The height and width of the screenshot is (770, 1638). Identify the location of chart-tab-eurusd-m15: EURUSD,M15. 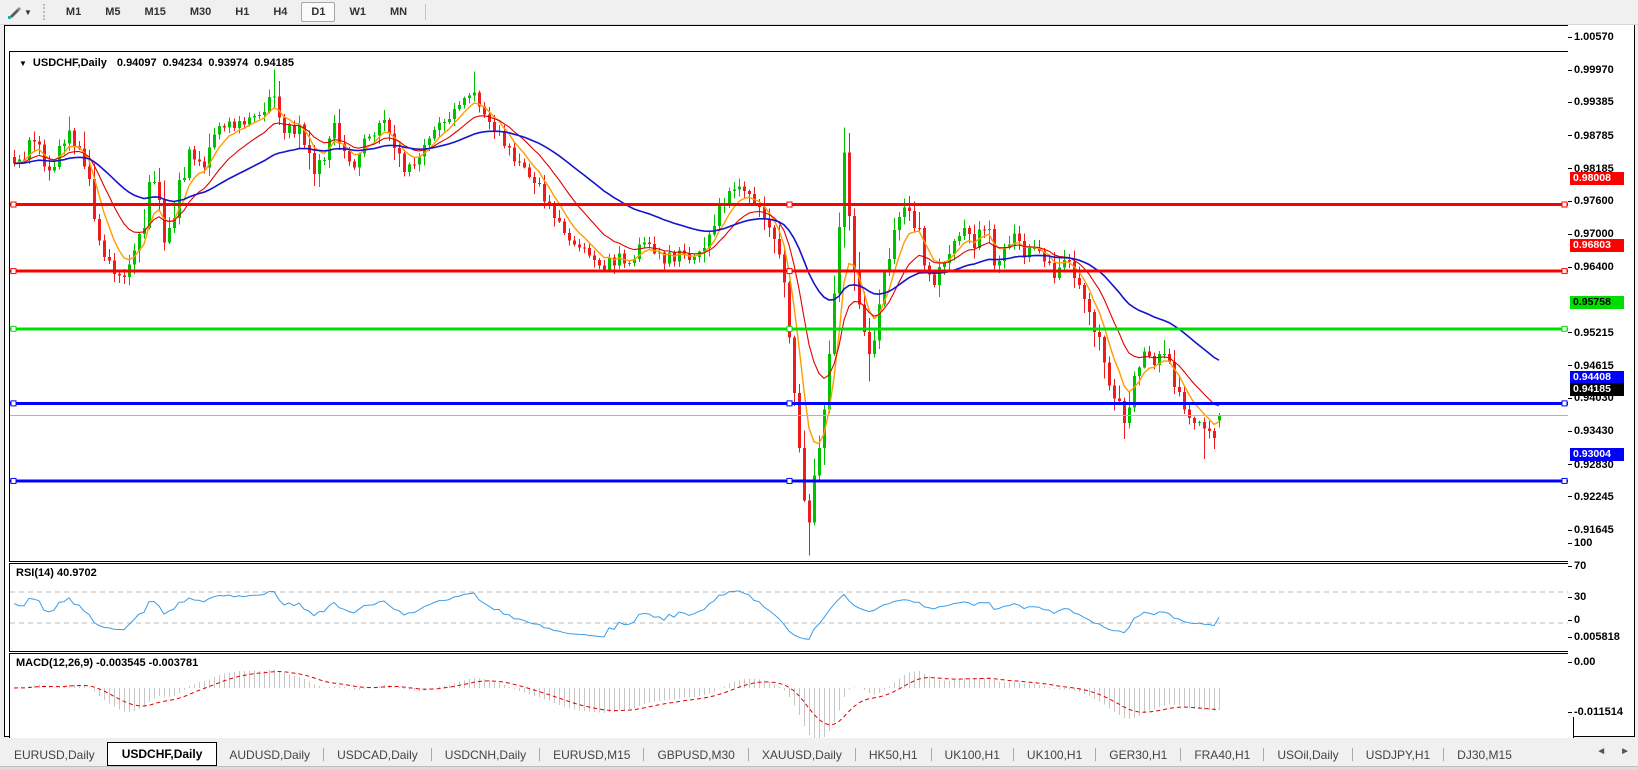
(592, 755).